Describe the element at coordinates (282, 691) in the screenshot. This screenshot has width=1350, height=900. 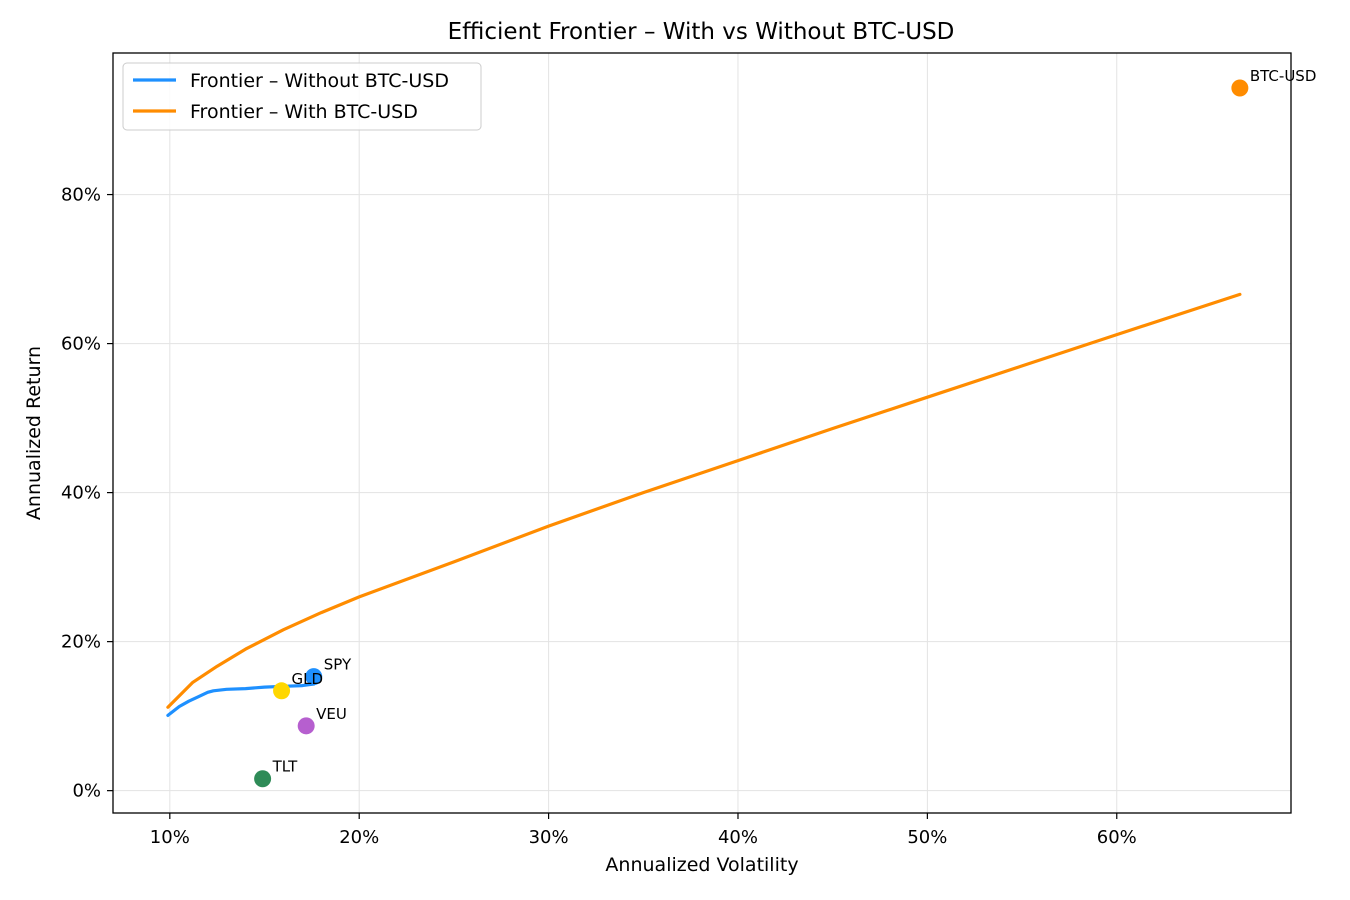
I see `point-gld` at that location.